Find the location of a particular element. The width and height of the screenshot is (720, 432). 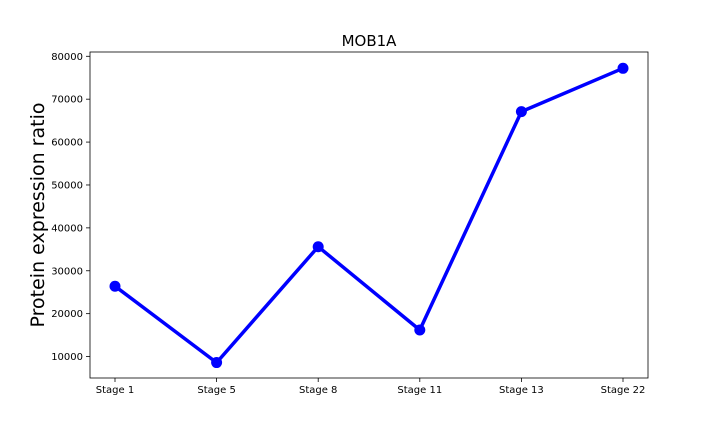

chart-title: MOB1A is located at coordinates (370, 41).